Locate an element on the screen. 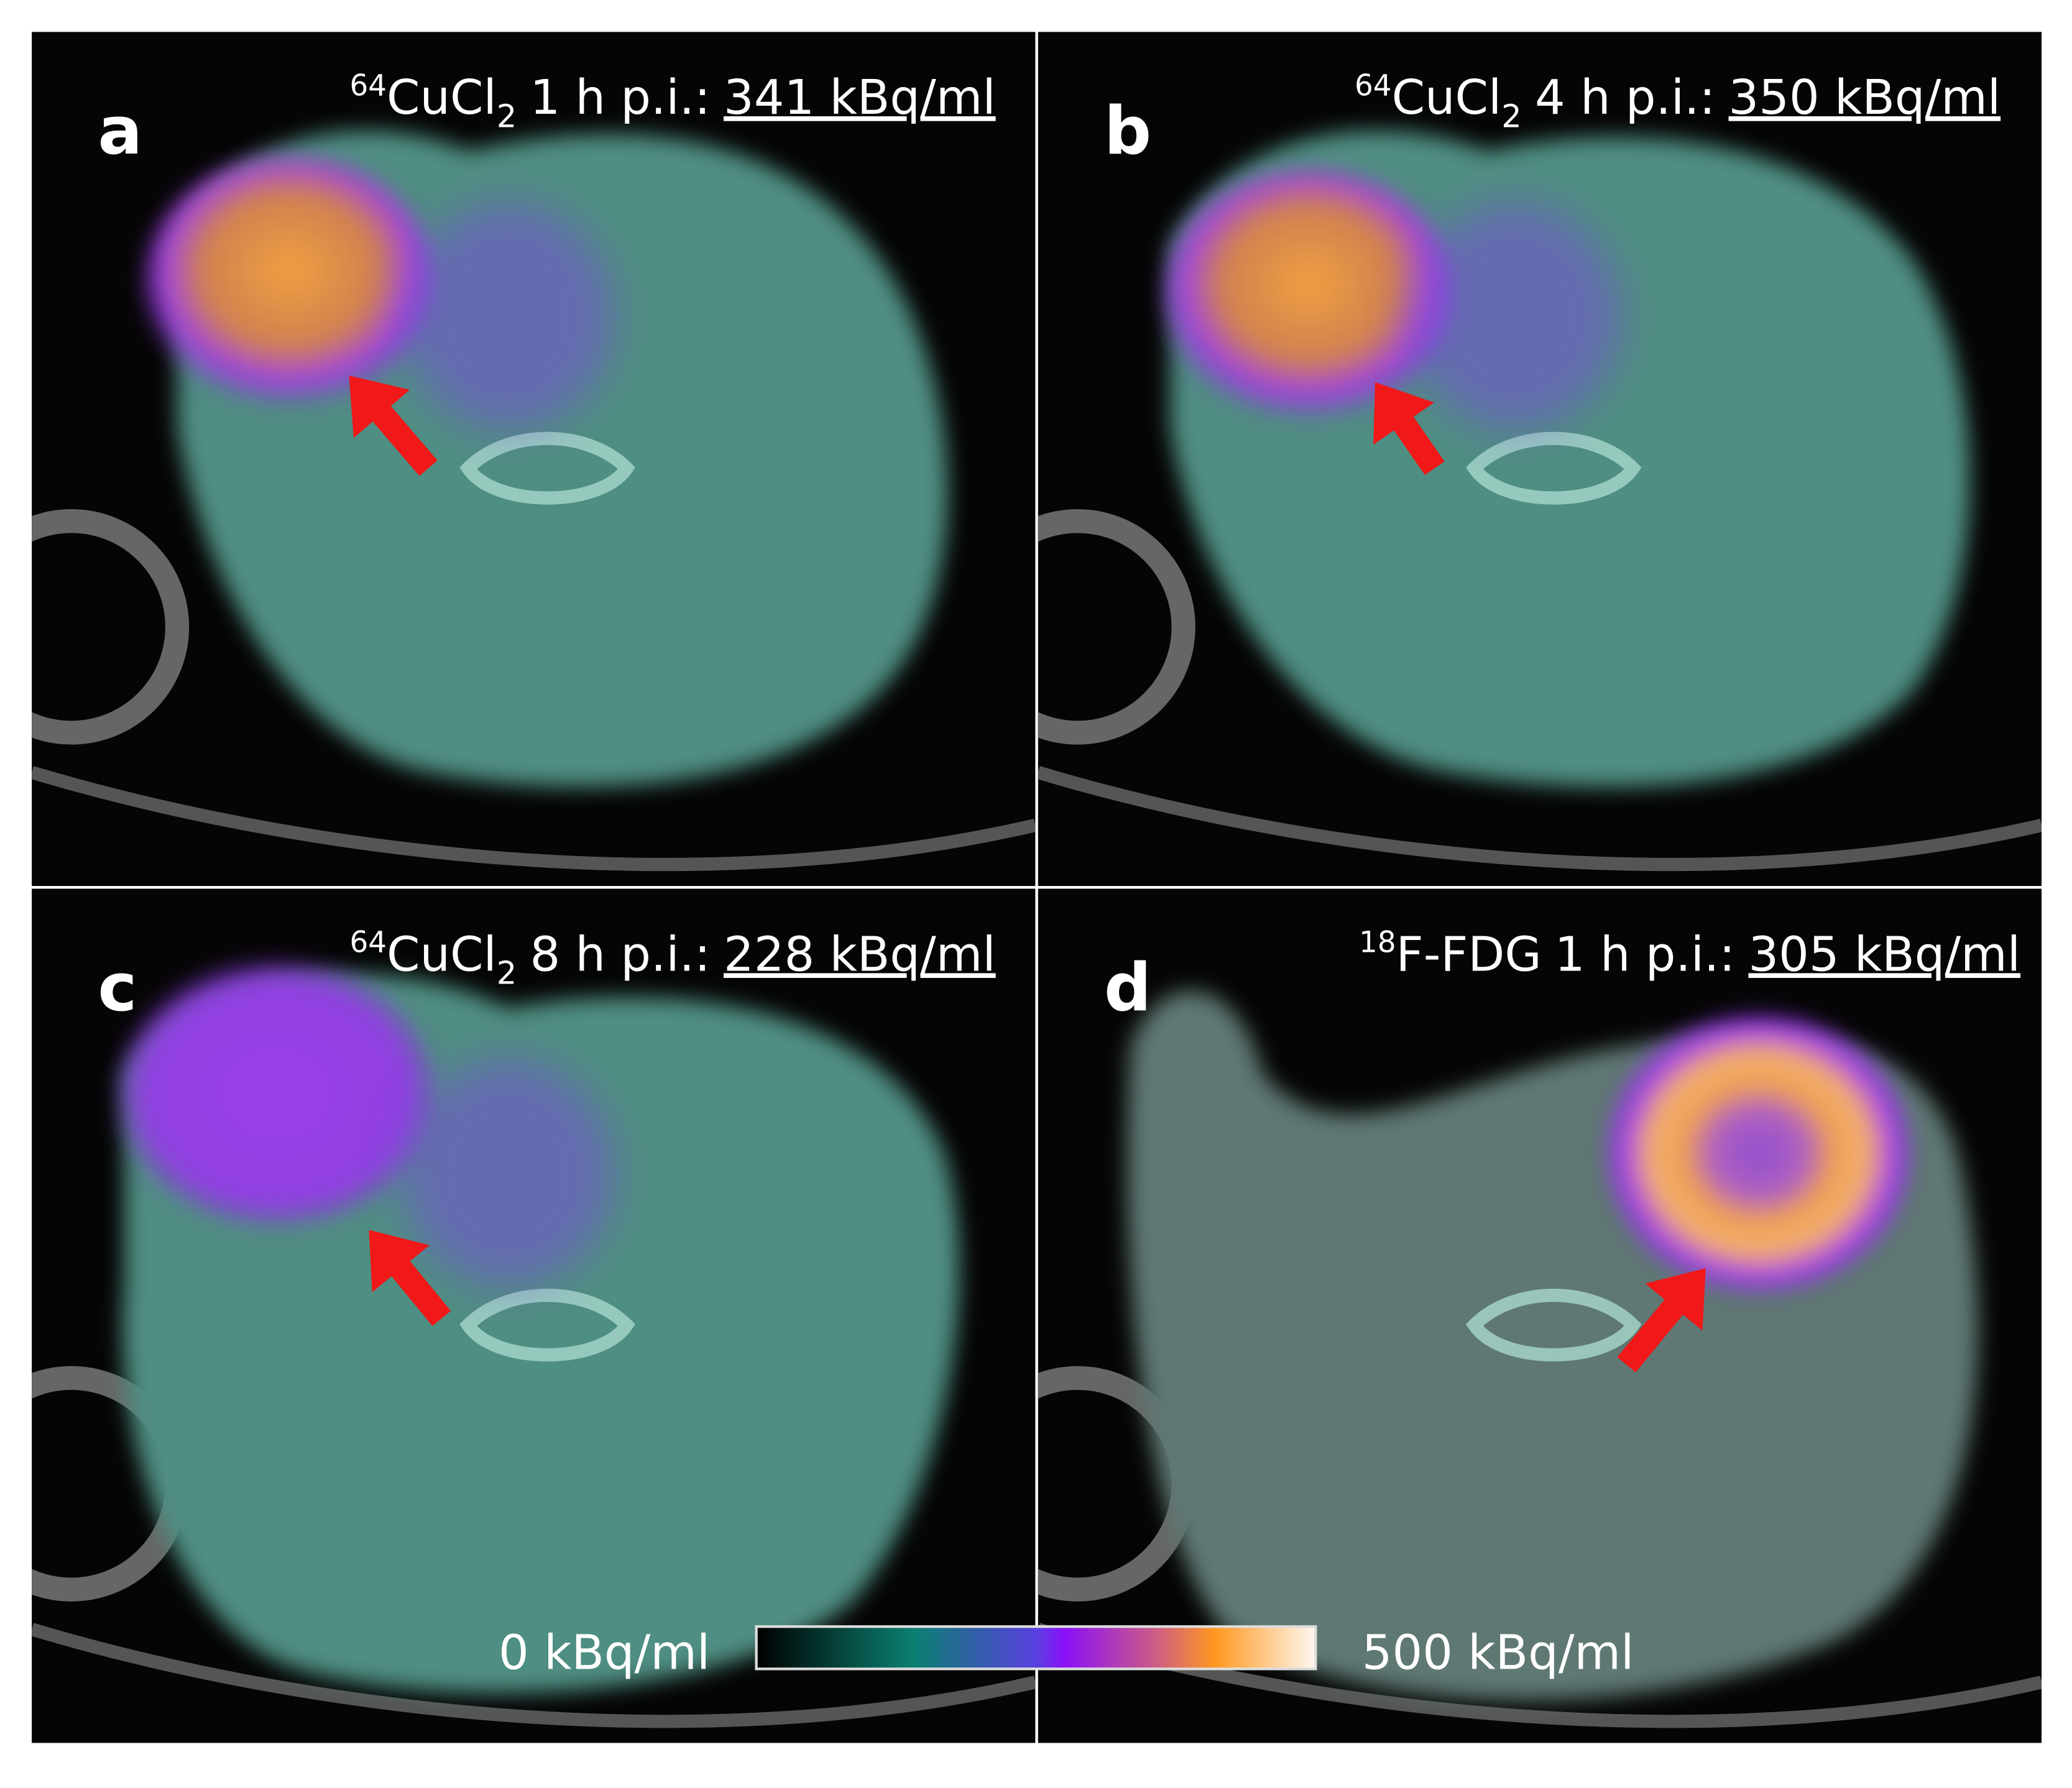 The image size is (2072, 1788). panel-label: 64CuCl2 4 h p.i.: 350 kBq/ml is located at coordinates (1678, 102).